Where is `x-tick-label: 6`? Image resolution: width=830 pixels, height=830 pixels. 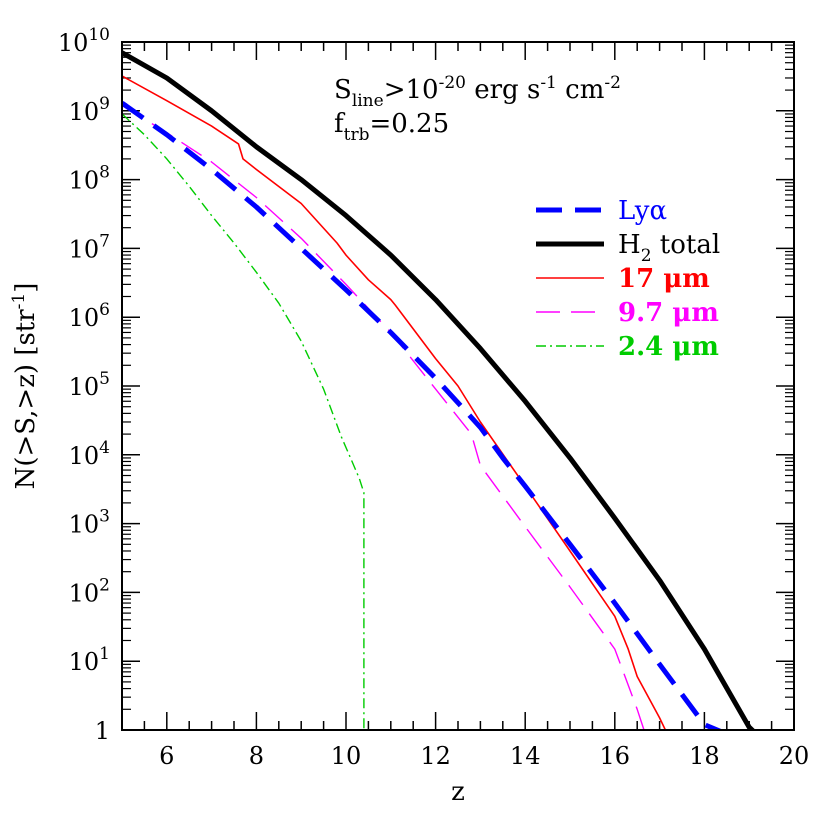 x-tick-label: 6 is located at coordinates (166, 756).